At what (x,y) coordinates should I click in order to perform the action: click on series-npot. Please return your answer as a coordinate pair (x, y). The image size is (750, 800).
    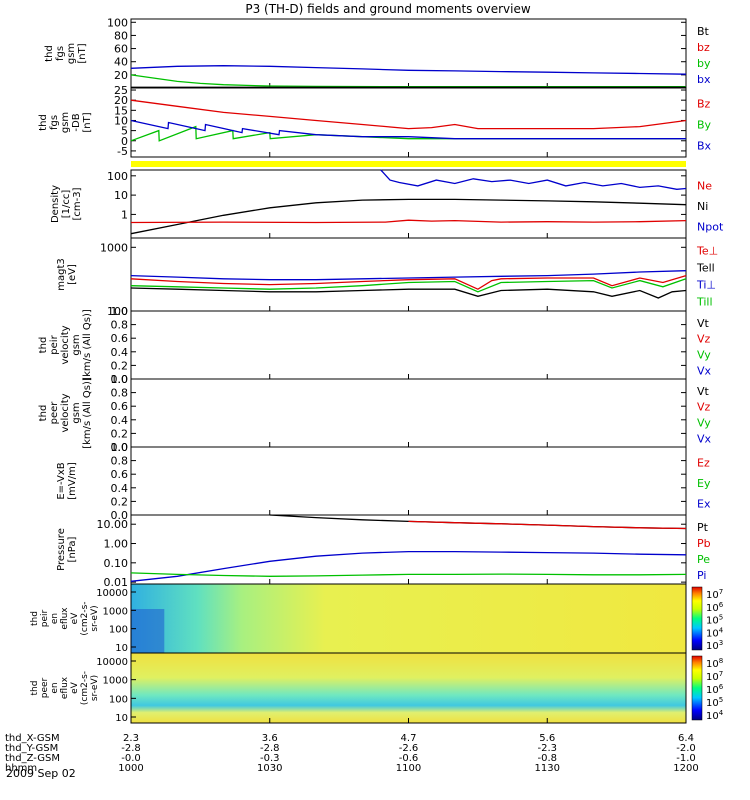
    Looking at the image, I should click on (533, 179).